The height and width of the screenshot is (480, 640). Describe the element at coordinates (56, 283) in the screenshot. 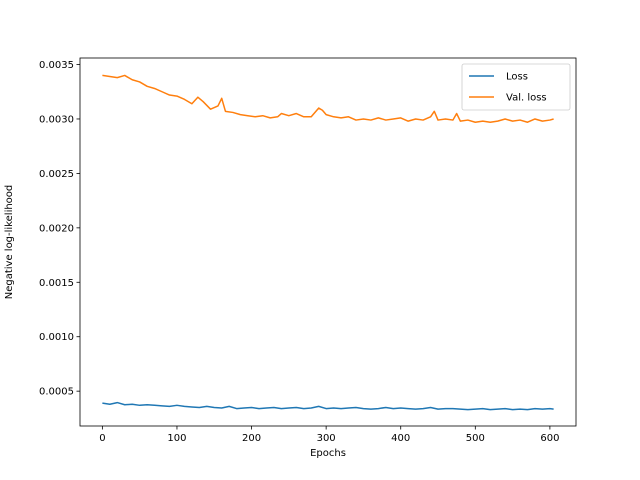

I see `y-tick-label: 0.0015` at that location.